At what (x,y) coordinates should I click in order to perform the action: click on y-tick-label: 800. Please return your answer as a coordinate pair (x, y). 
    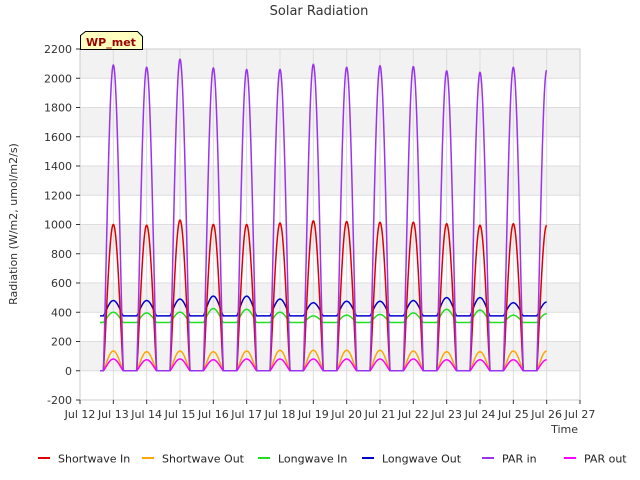
    Looking at the image, I should click on (61, 254).